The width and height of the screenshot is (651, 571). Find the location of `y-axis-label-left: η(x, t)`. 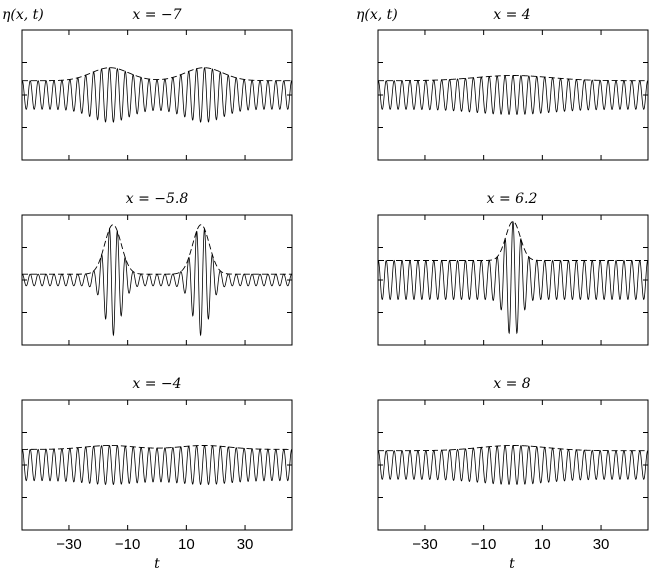

y-axis-label-left: η(x, t) is located at coordinates (23, 15).